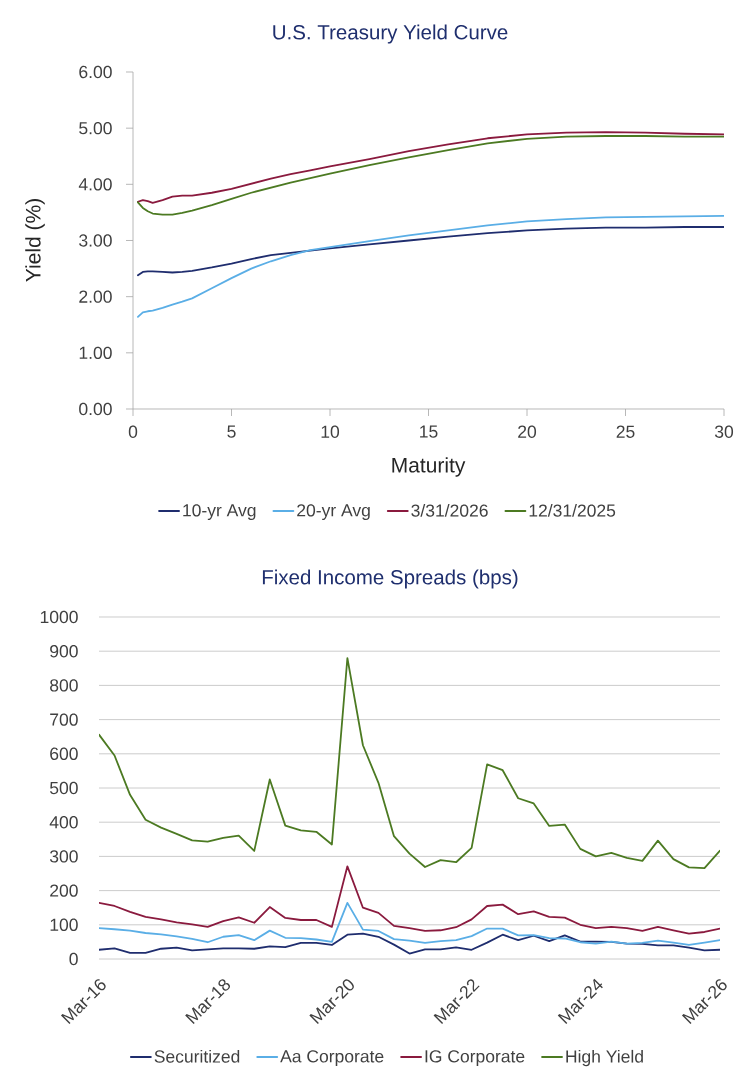 The width and height of the screenshot is (756, 1077). I want to click on y-tick-label: 600, so click(64, 753).